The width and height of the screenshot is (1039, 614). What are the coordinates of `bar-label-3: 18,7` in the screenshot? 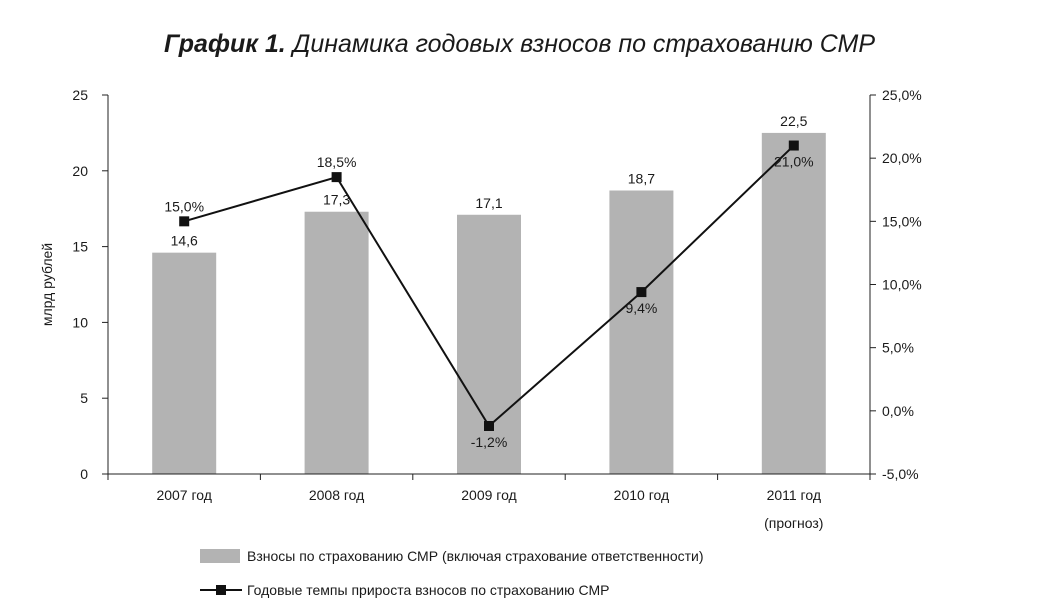 It's located at (641, 179).